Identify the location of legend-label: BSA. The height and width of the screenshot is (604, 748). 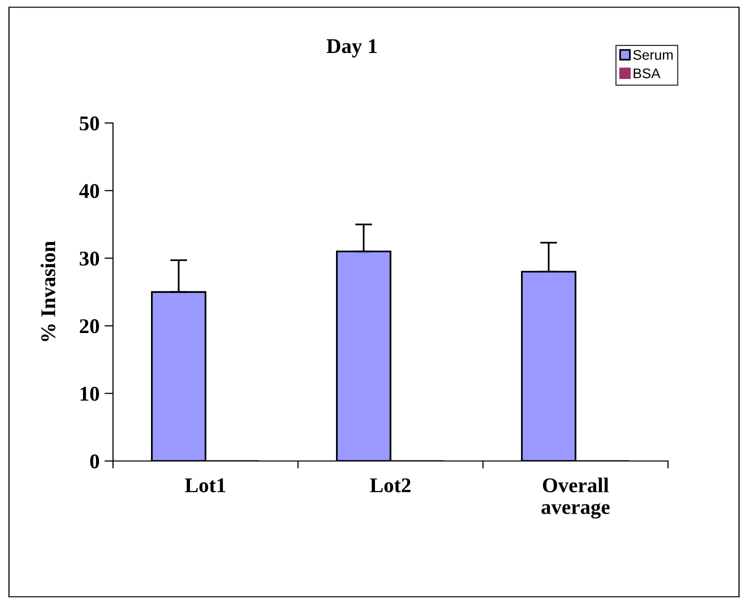
(647, 73).